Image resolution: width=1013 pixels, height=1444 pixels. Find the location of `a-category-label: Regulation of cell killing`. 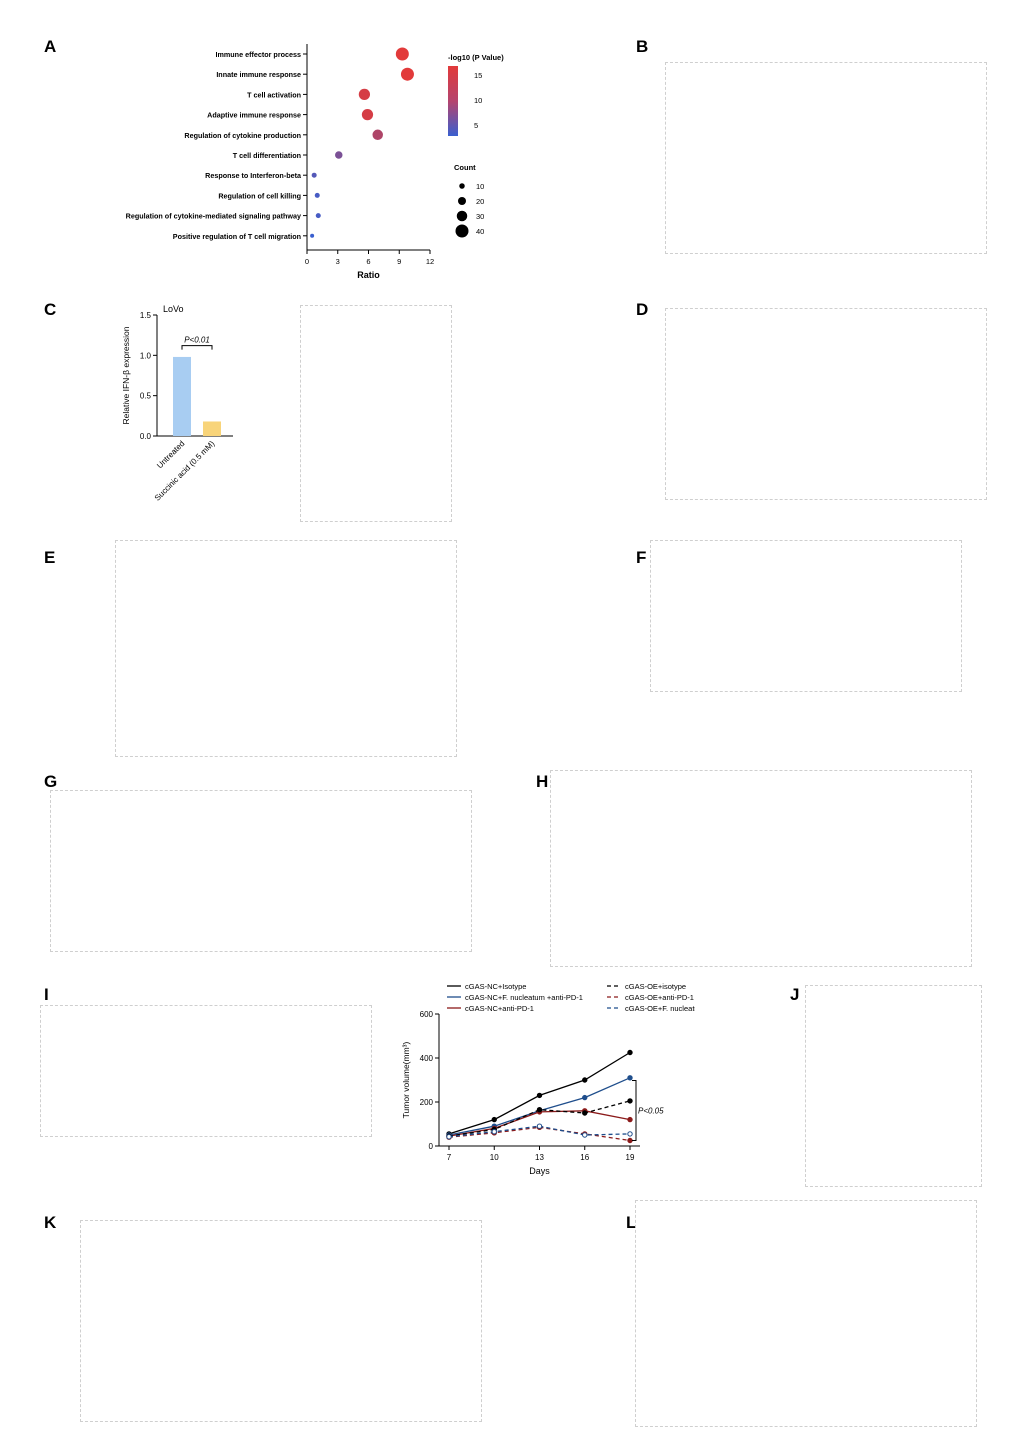

a-category-label: Regulation of cell killing is located at coordinates (259, 195).